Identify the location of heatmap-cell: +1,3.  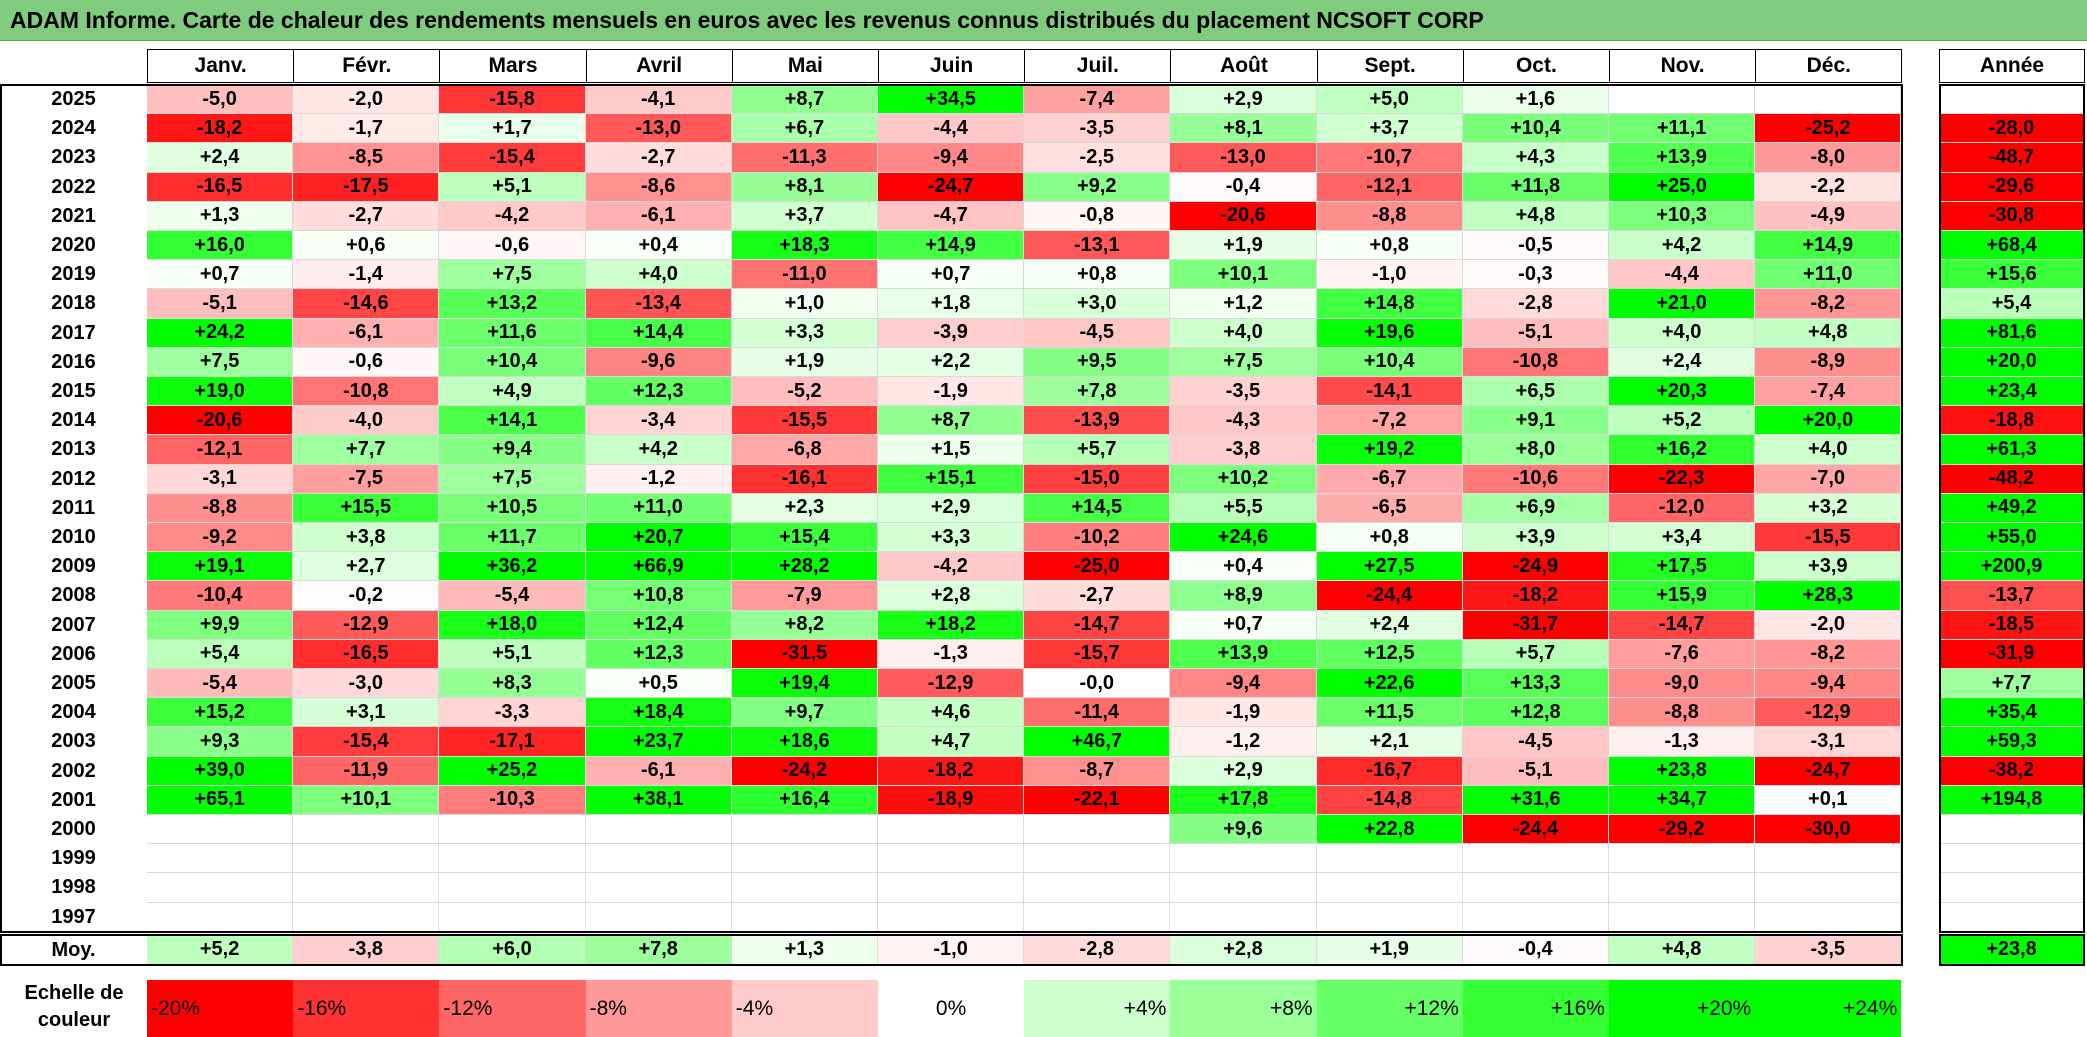
(220, 216).